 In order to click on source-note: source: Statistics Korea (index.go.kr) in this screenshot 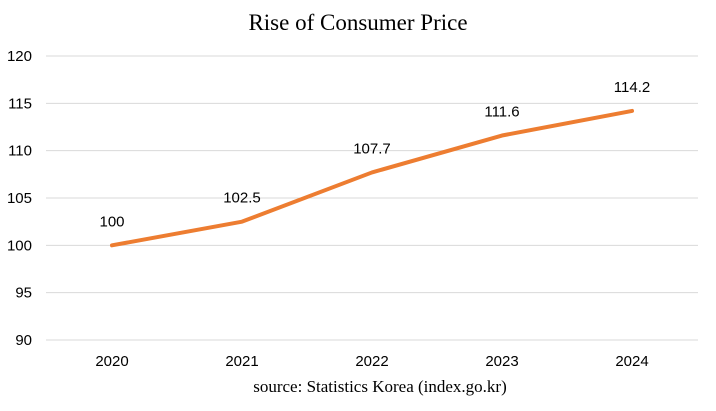, I will do `click(380, 386)`.